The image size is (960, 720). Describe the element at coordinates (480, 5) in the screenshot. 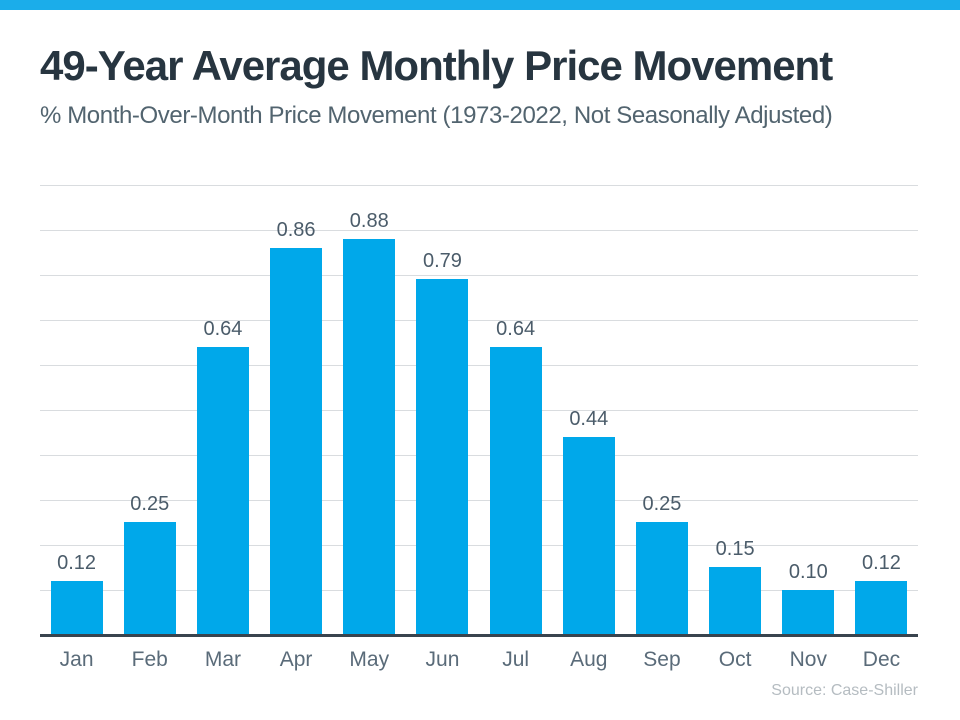

I see `top-accent-band` at that location.